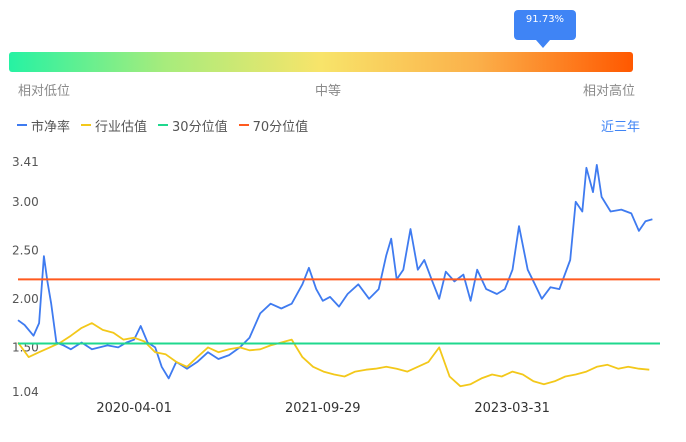  What do you see at coordinates (243, 125) in the screenshot?
I see `legend-swatch-p70` at bounding box center [243, 125].